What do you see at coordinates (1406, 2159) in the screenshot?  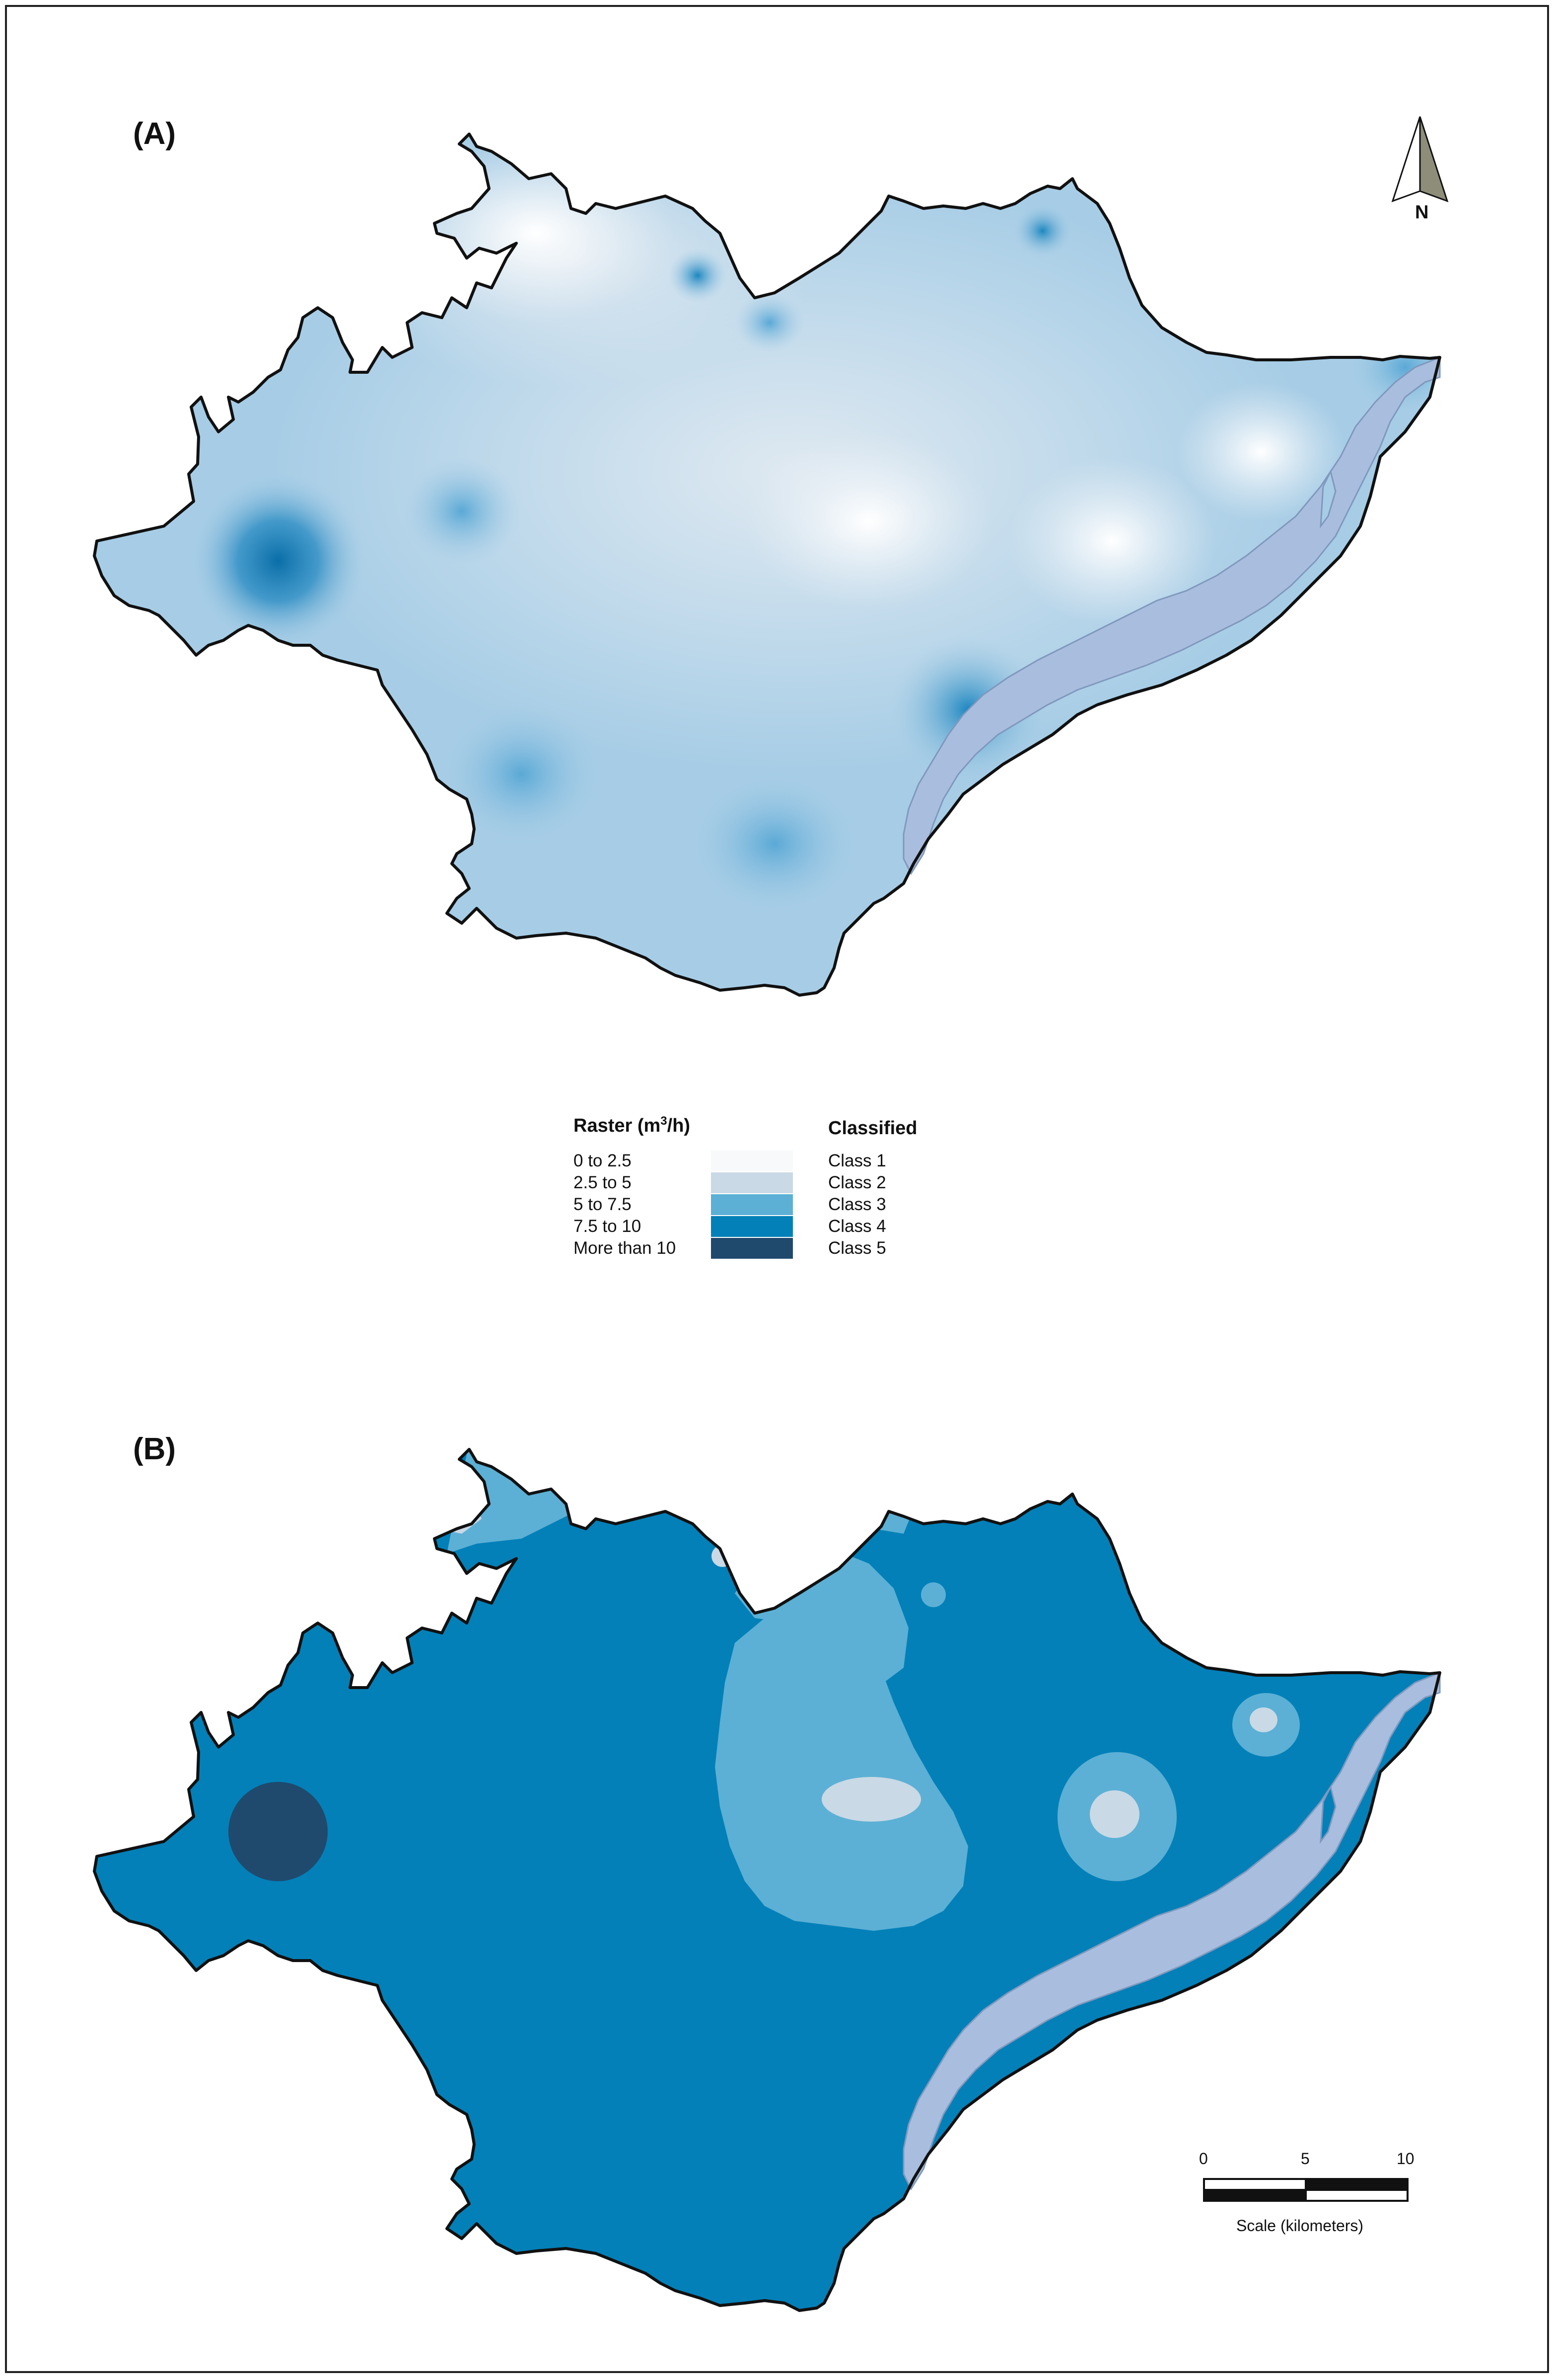 I see `scale-tick-10: 10` at bounding box center [1406, 2159].